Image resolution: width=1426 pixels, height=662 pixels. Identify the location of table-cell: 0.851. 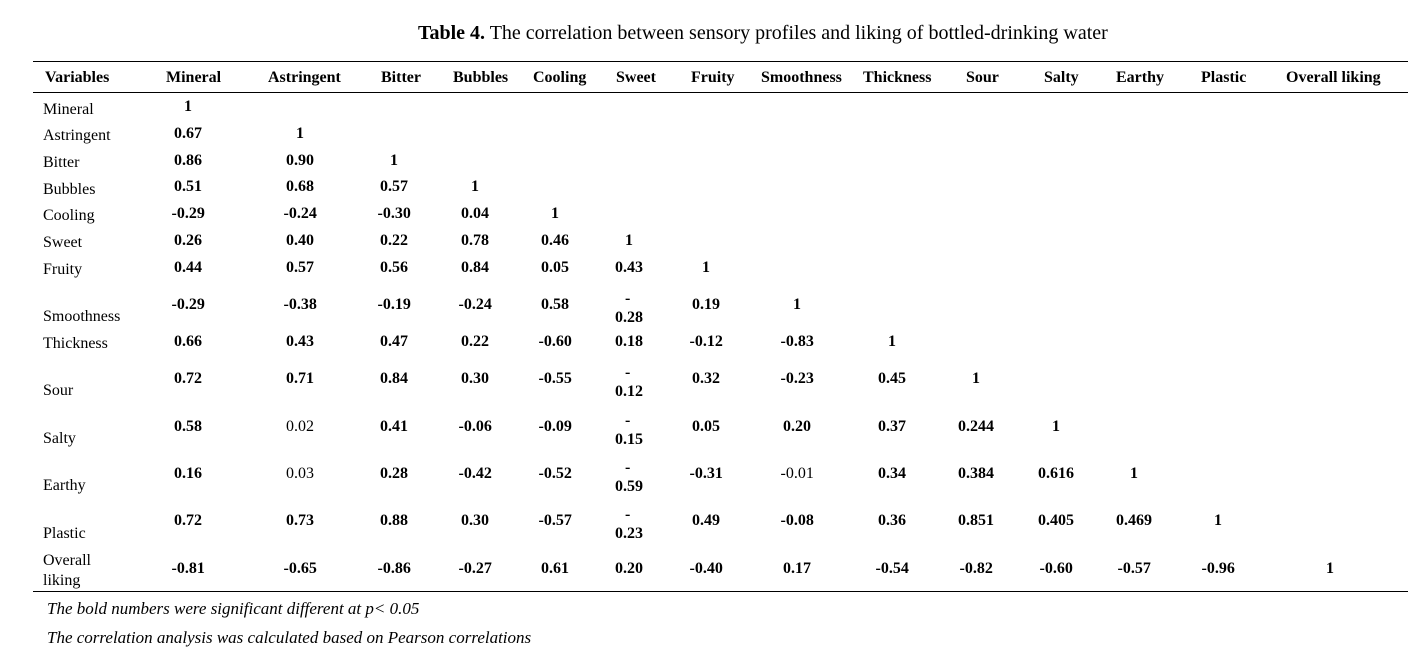
(976, 520).